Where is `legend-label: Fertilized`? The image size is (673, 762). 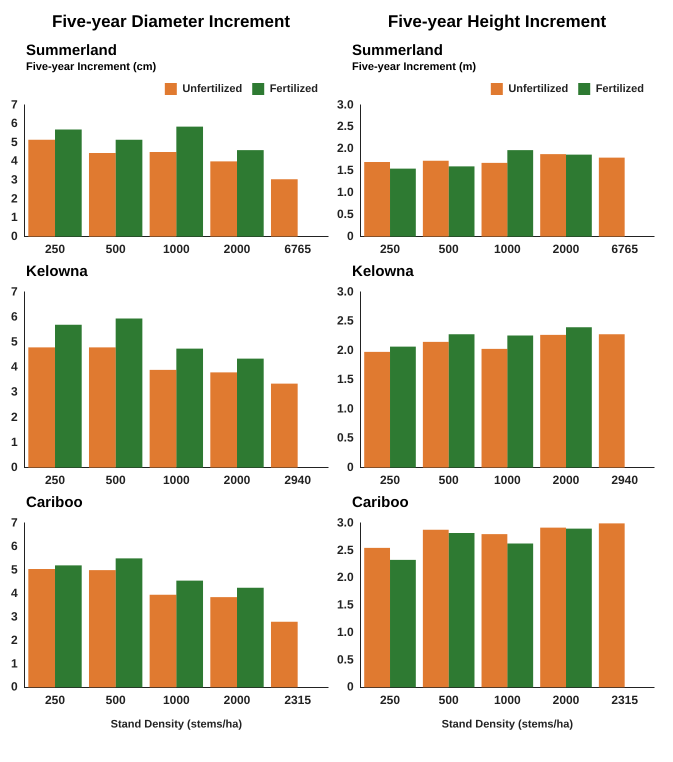
legend-label: Fertilized is located at coordinates (620, 89).